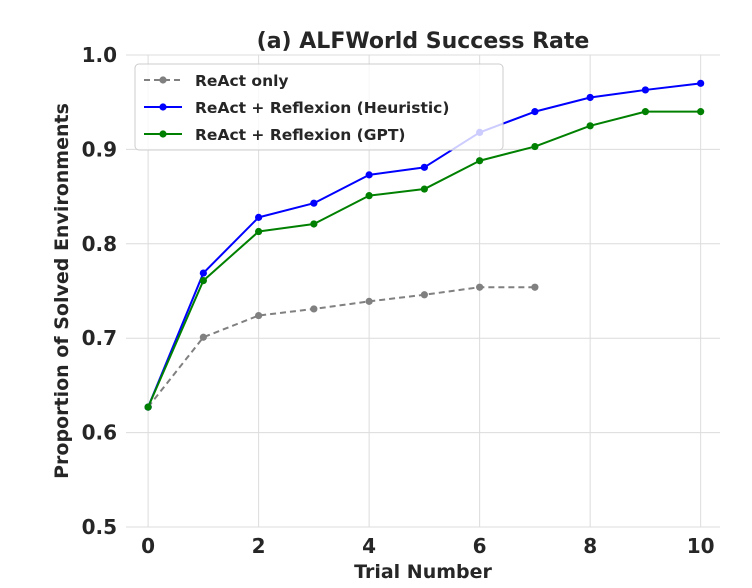 This screenshot has height=588, width=752. I want to click on y-axis-label: Proportion of Solved Environments, so click(62, 291).